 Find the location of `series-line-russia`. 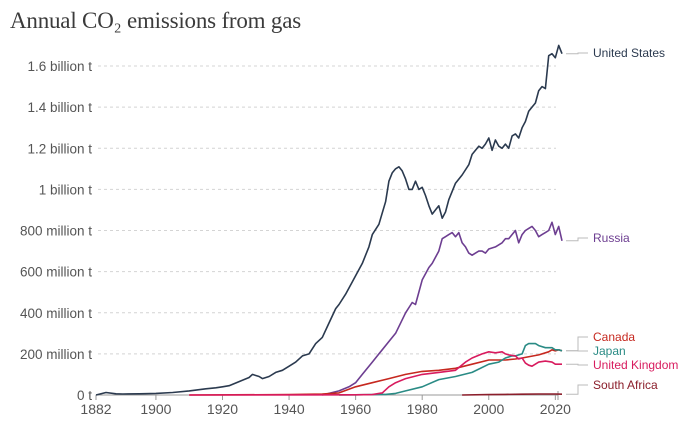

series-line-russia is located at coordinates (442, 308).